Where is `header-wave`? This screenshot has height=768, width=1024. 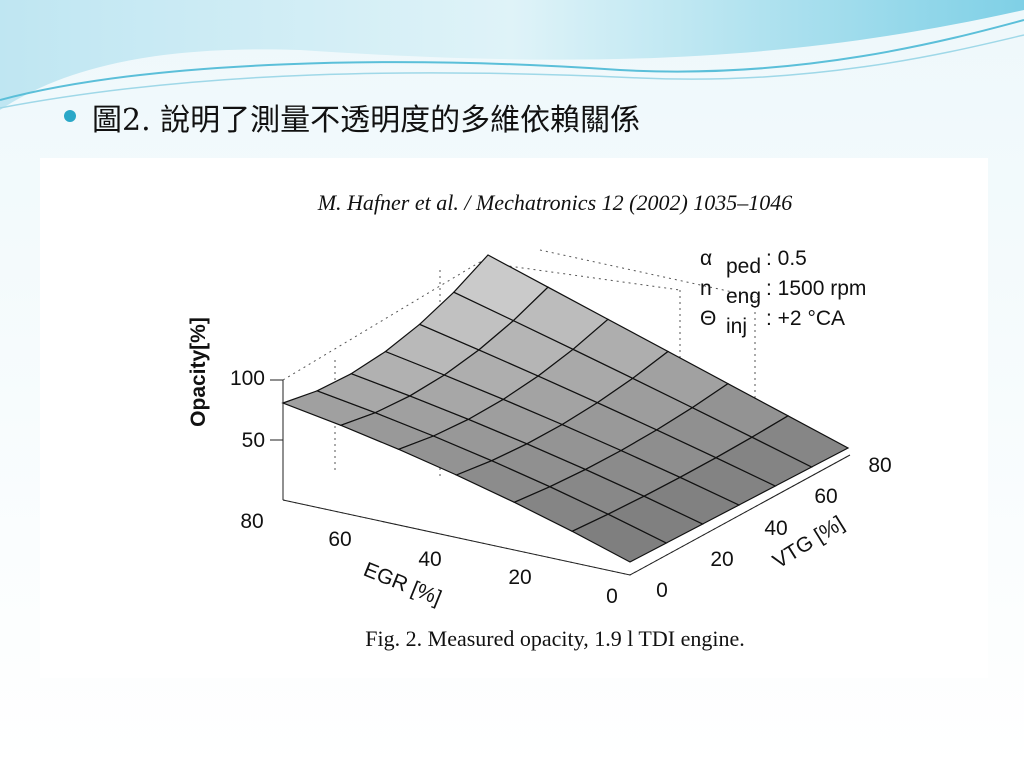 header-wave is located at coordinates (512, 55).